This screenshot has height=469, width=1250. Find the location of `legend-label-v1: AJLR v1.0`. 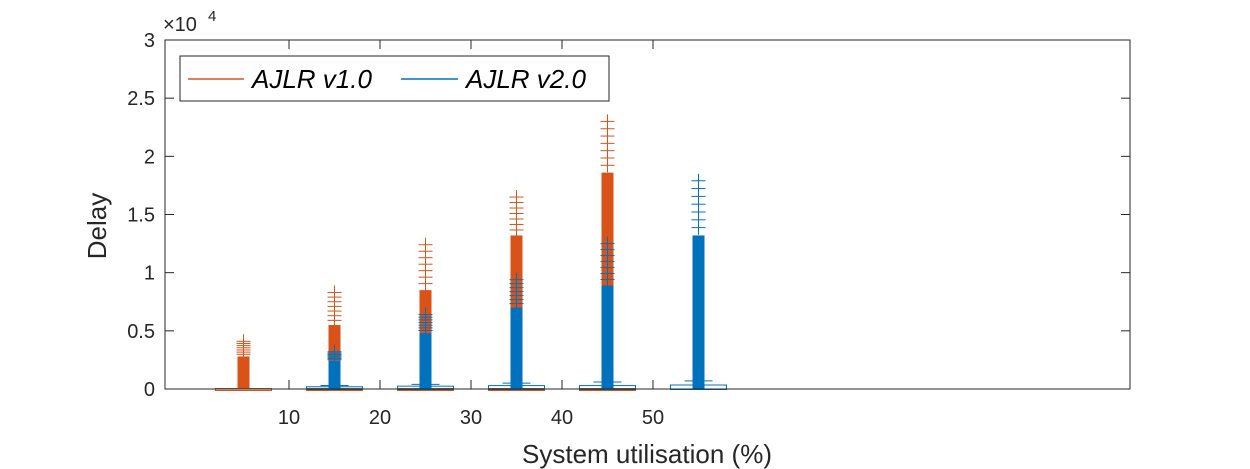

legend-label-v1: AJLR v1.0 is located at coordinates (311, 79).